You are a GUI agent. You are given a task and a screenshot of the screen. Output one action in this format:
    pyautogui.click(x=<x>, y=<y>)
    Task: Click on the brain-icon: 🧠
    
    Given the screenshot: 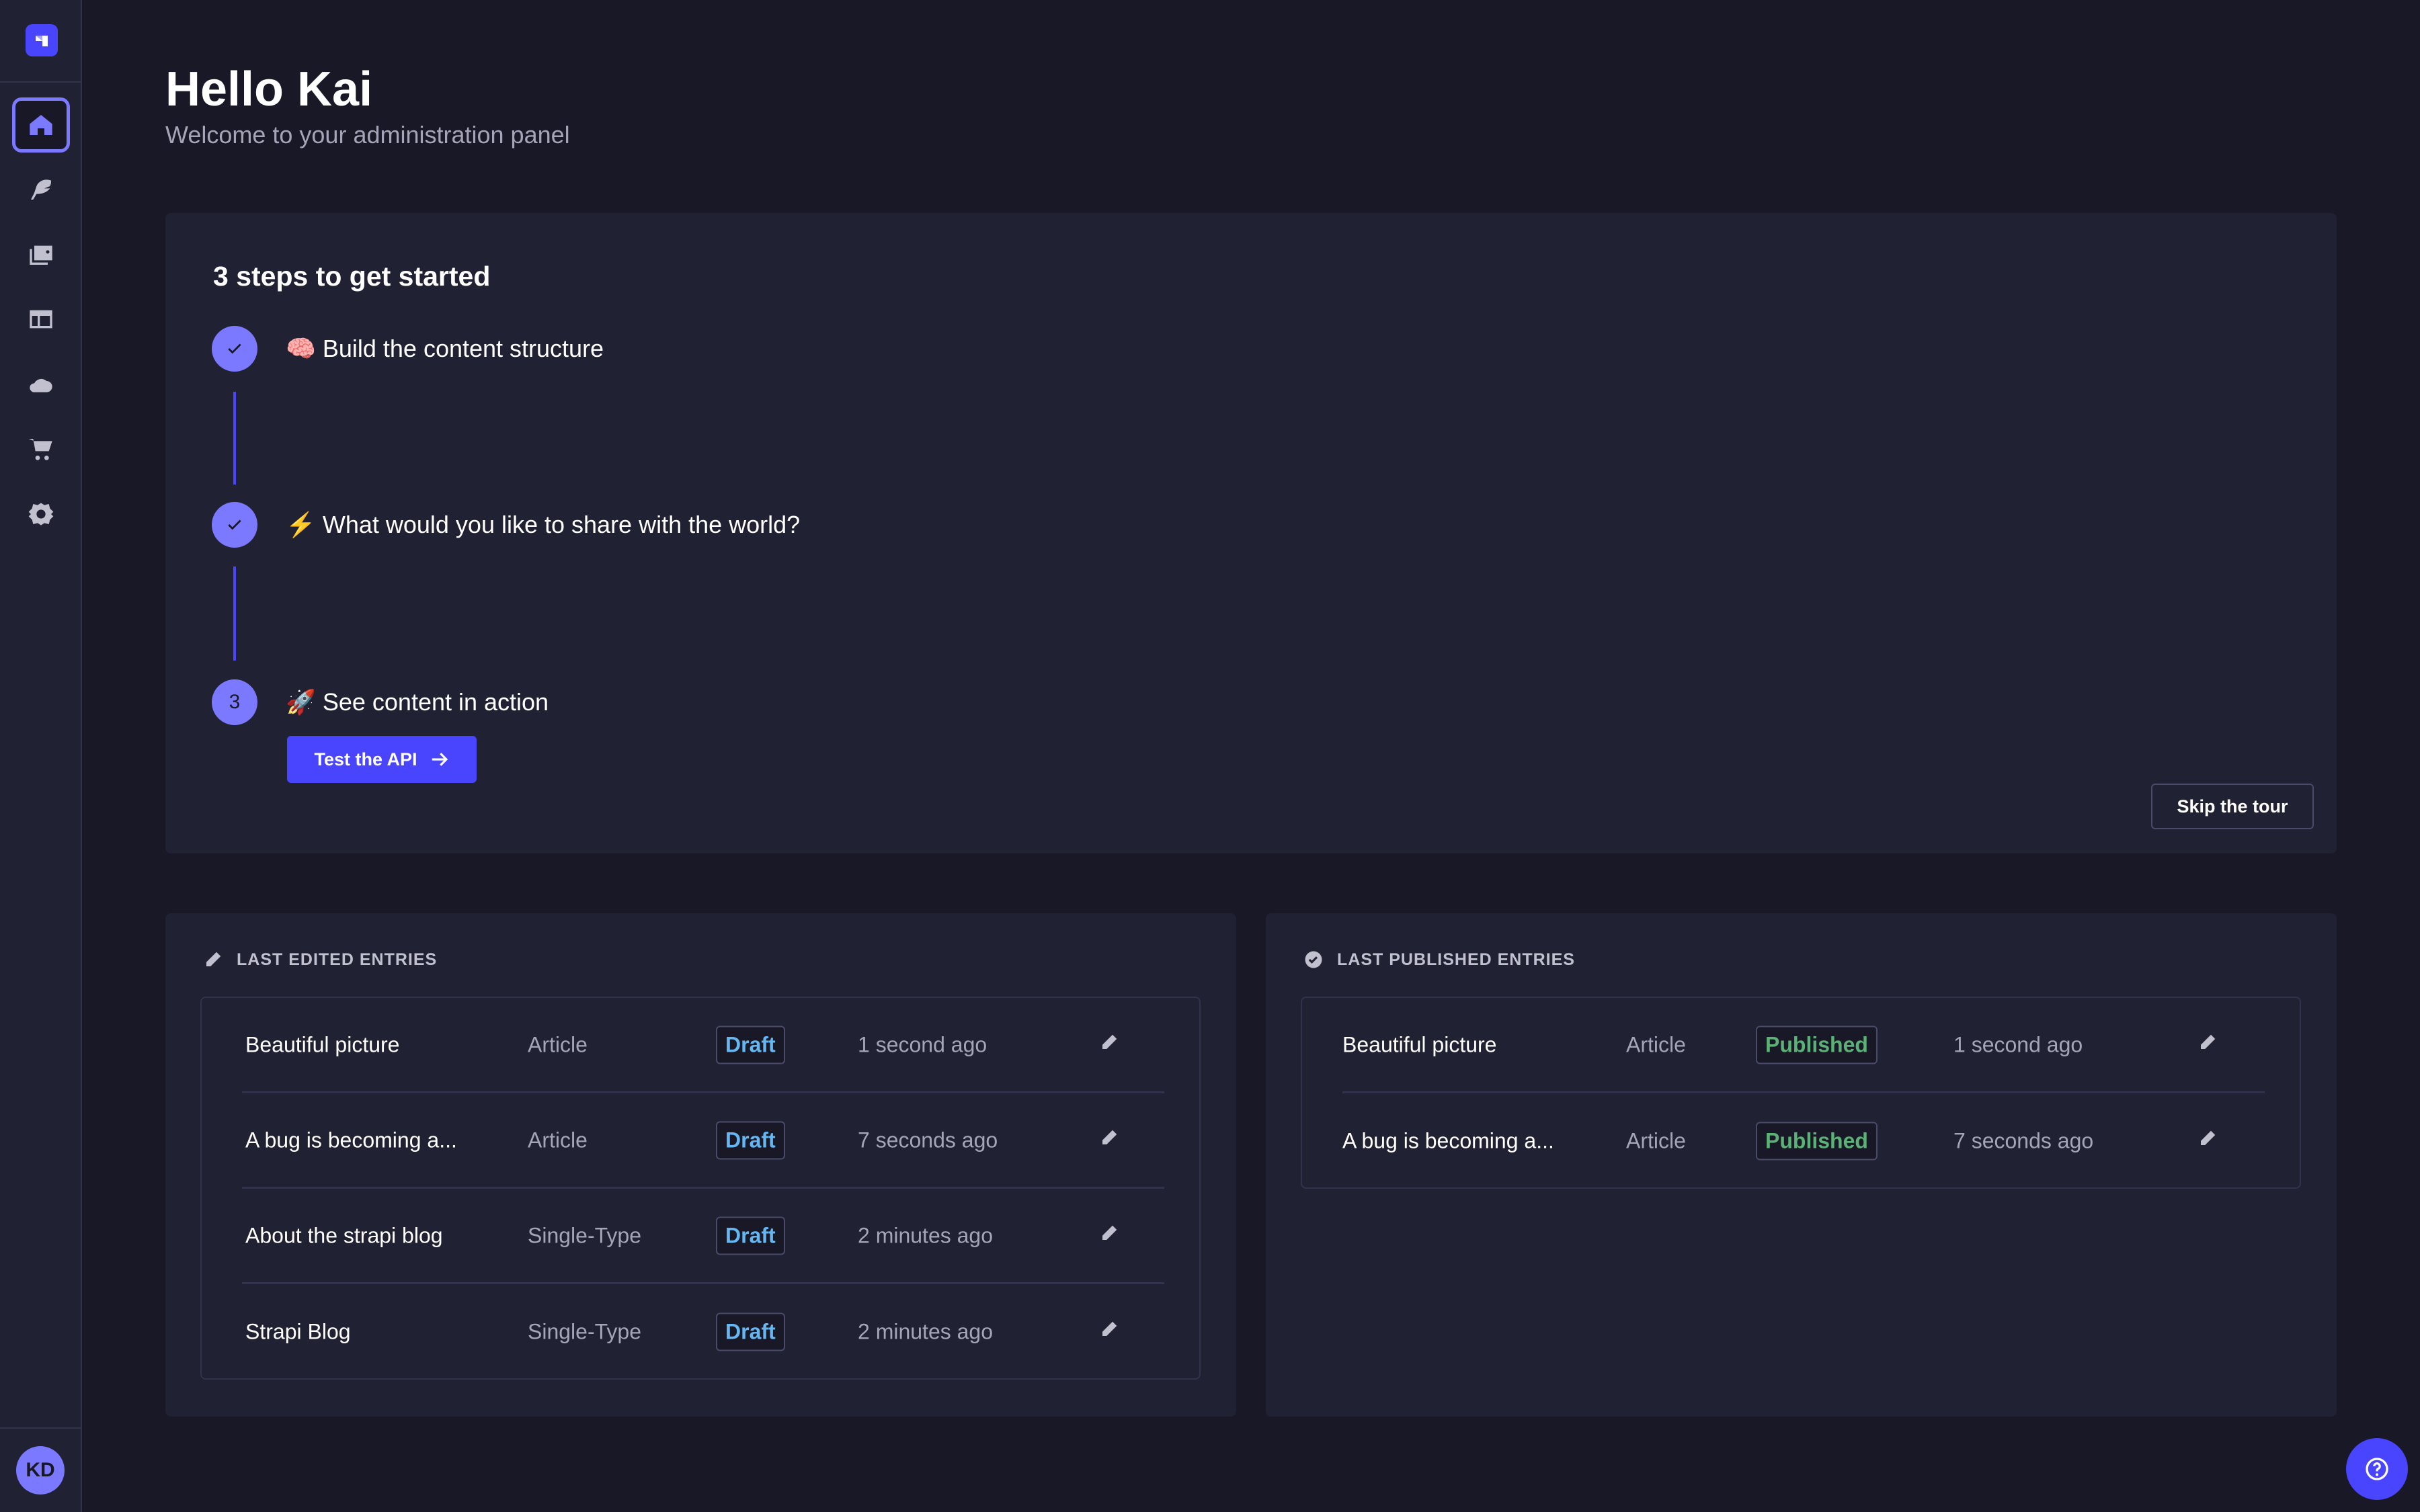 What is the action you would take?
    pyautogui.click(x=301, y=348)
    